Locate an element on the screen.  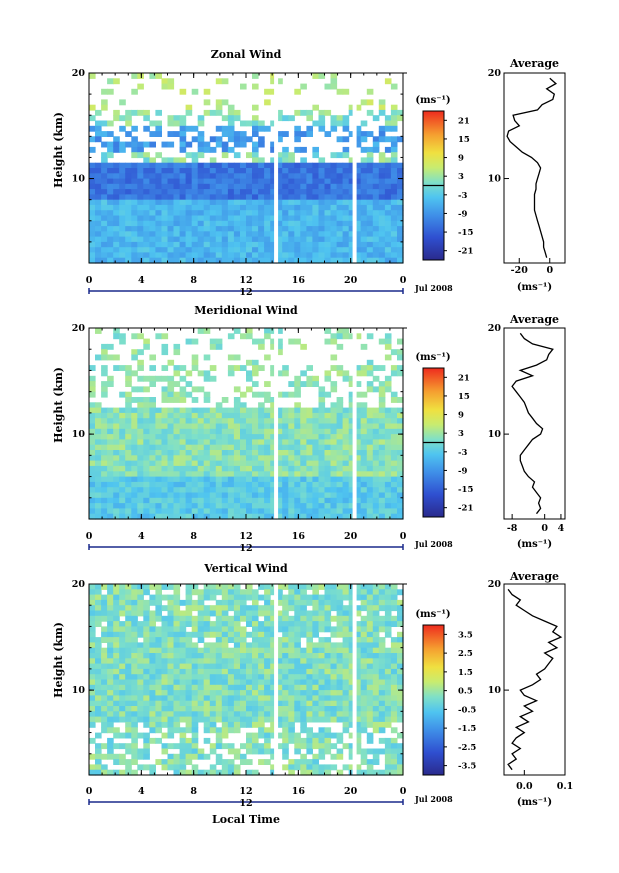
x-tick-label: 12 is located at coordinates (245, 536).